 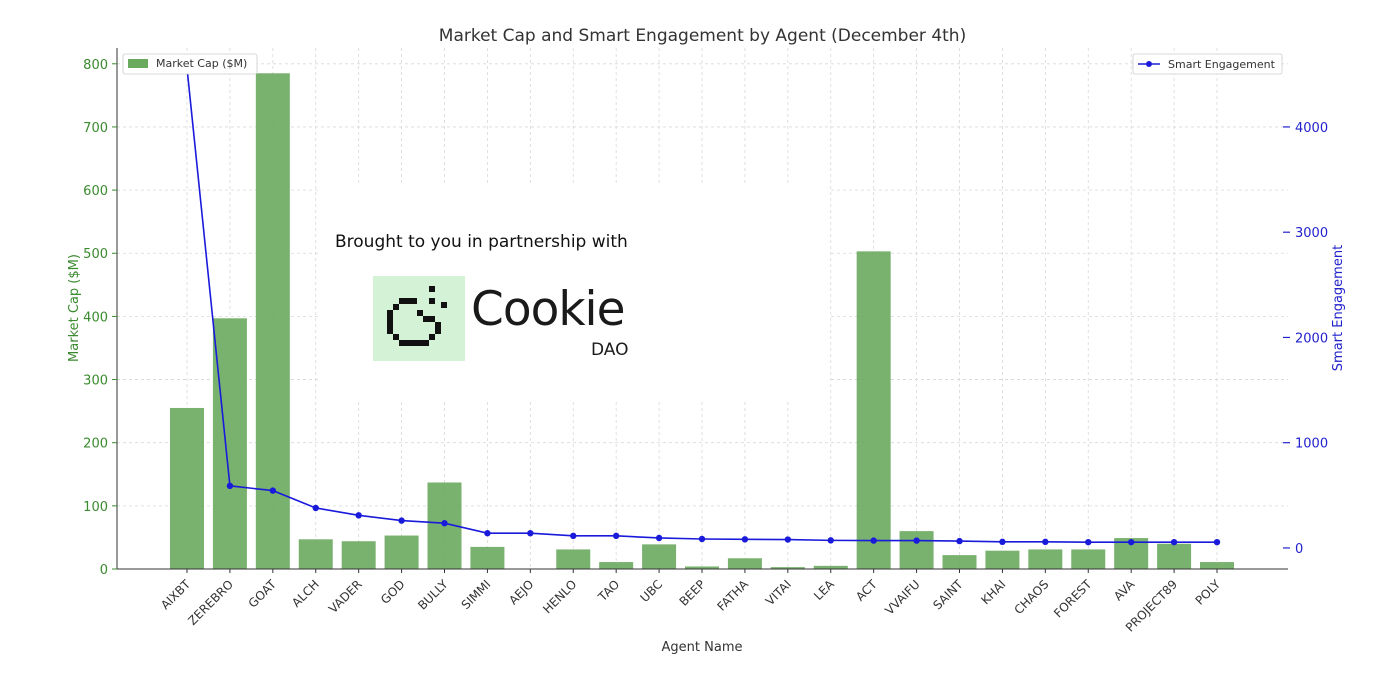 What do you see at coordinates (272, 321) in the screenshot?
I see `bar-goat` at bounding box center [272, 321].